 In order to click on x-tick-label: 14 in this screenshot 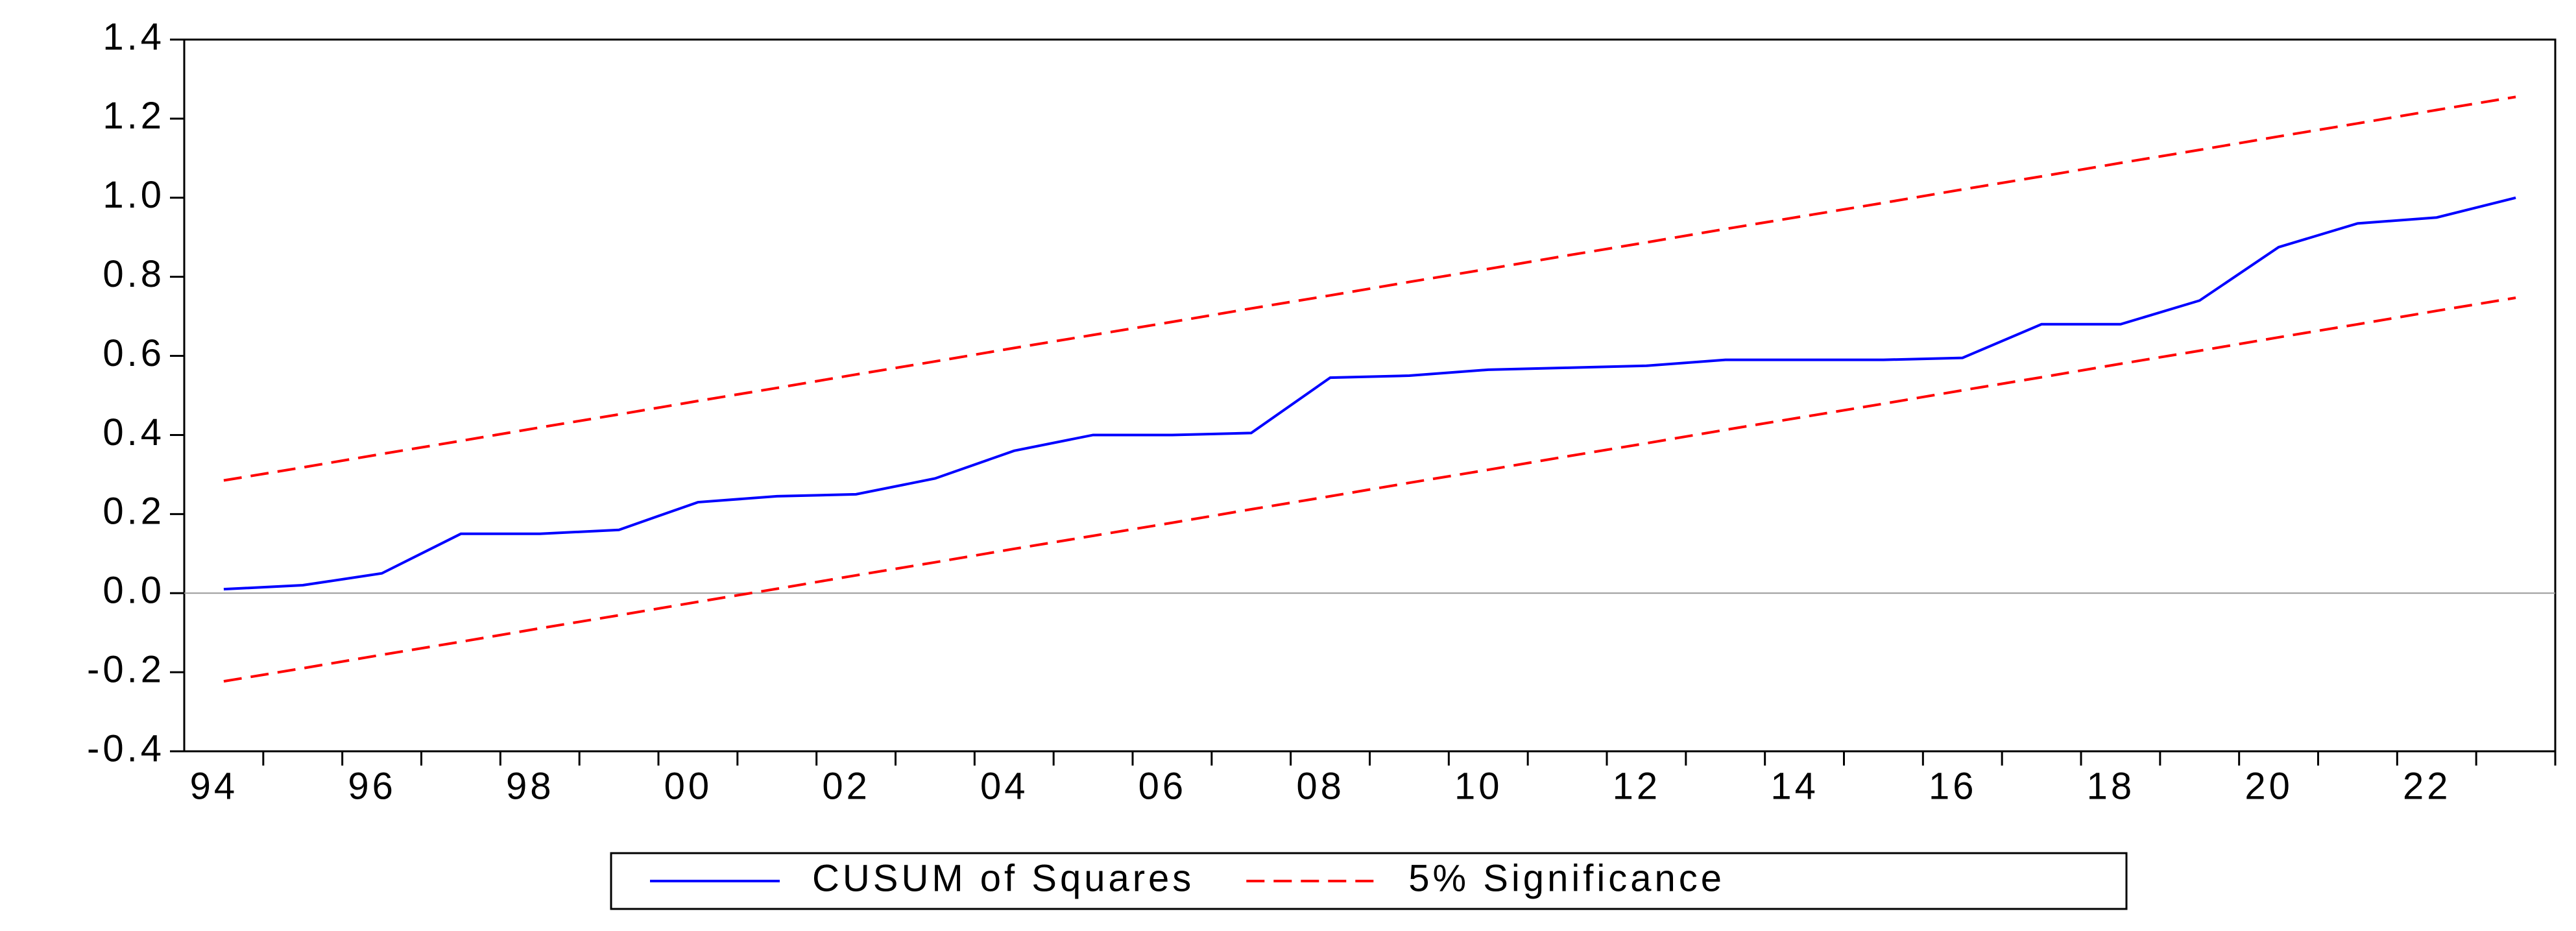, I will do `click(1794, 786)`.